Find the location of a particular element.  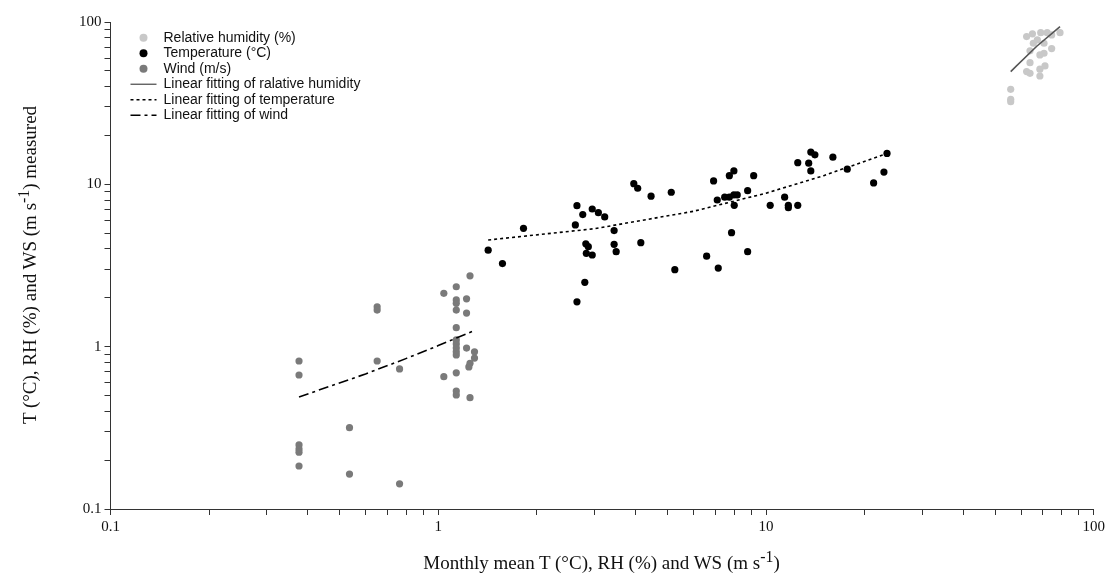

y-tick-label: 1 is located at coordinates (98, 345).